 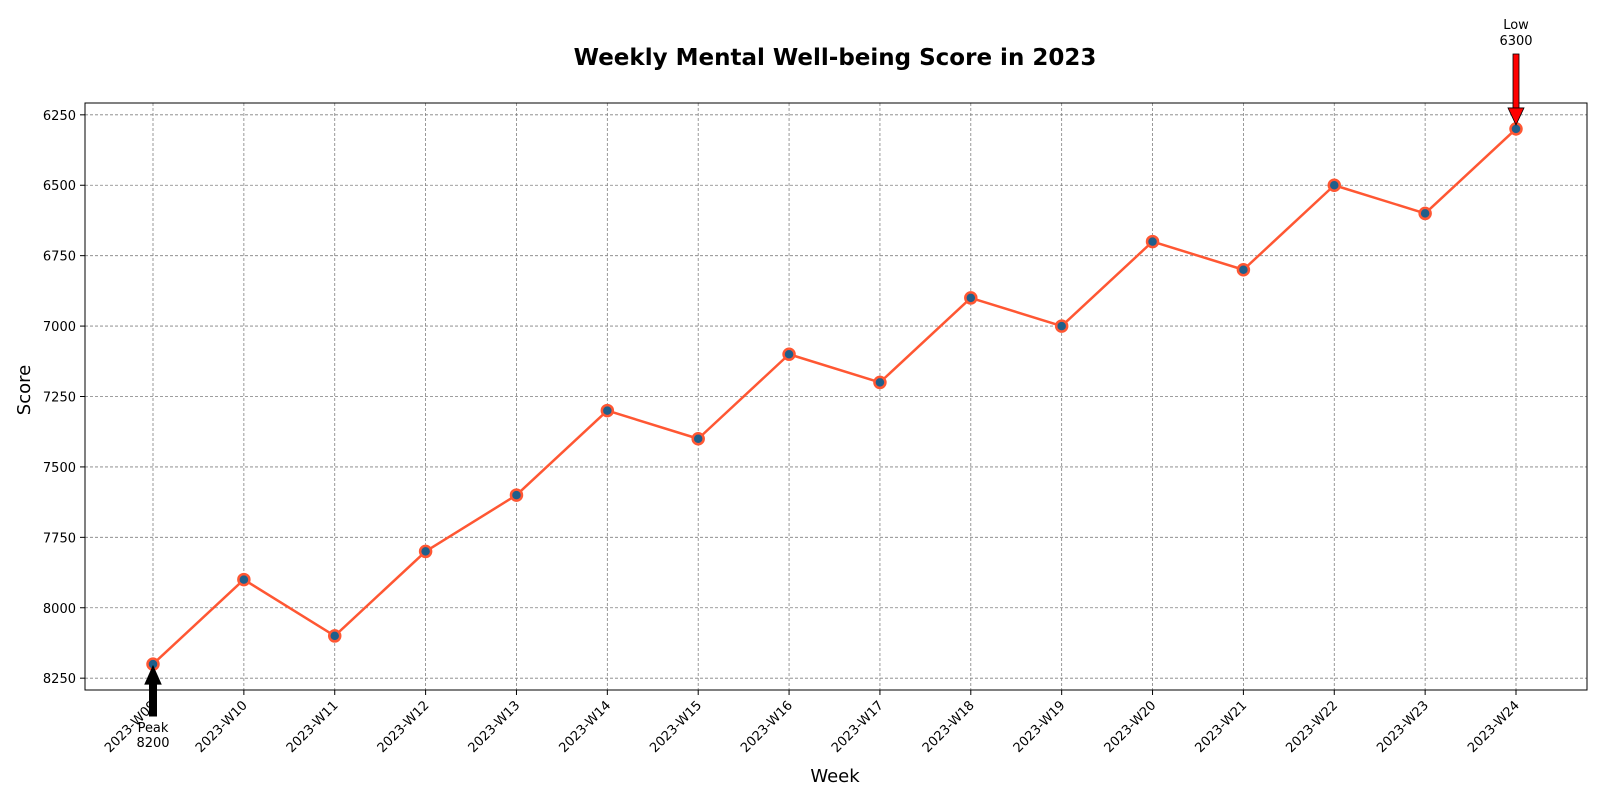 What do you see at coordinates (949, 727) in the screenshot?
I see `x-tick-label: 2023-W18` at bounding box center [949, 727].